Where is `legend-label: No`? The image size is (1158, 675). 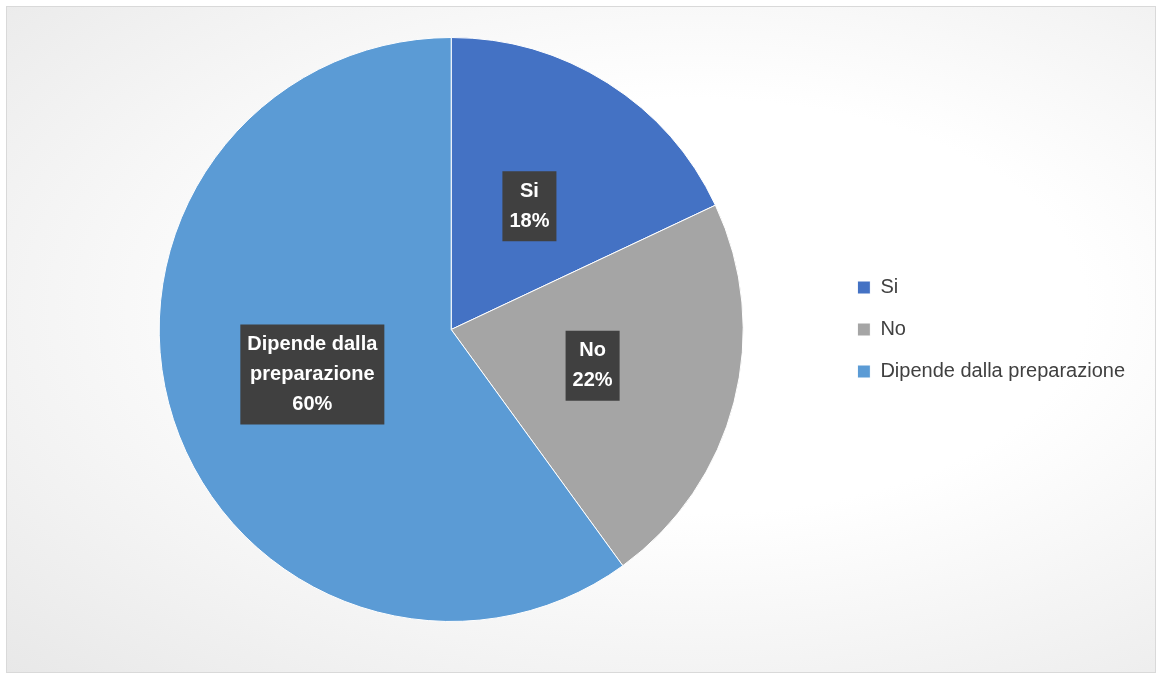 legend-label: No is located at coordinates (893, 328).